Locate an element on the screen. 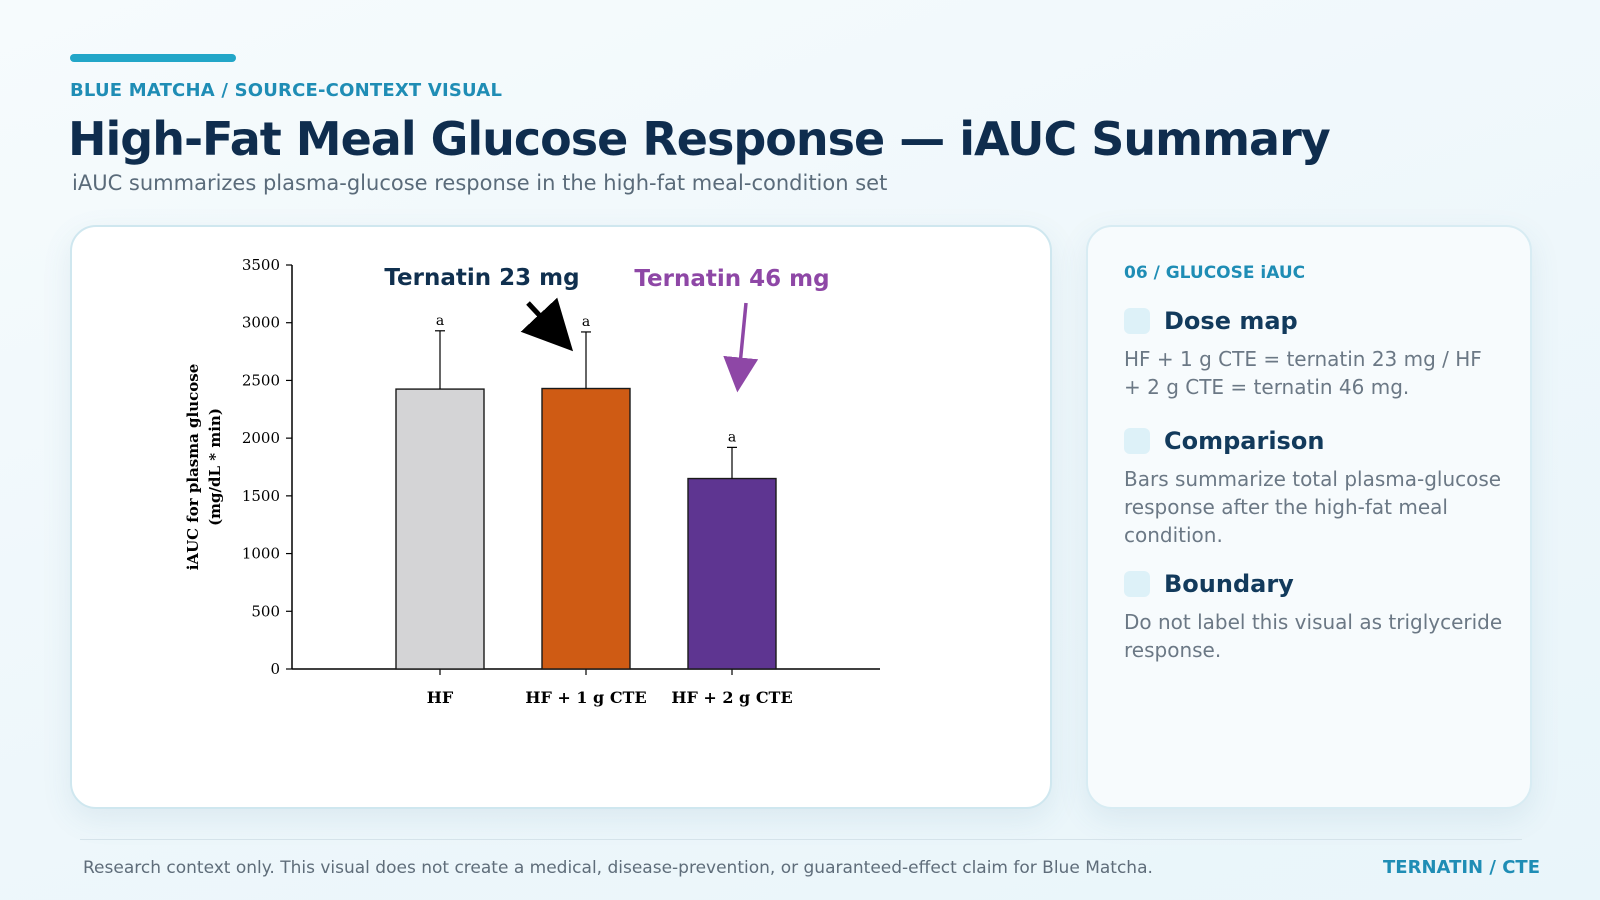  annotation-arrow-46mg is located at coordinates (741, 347).